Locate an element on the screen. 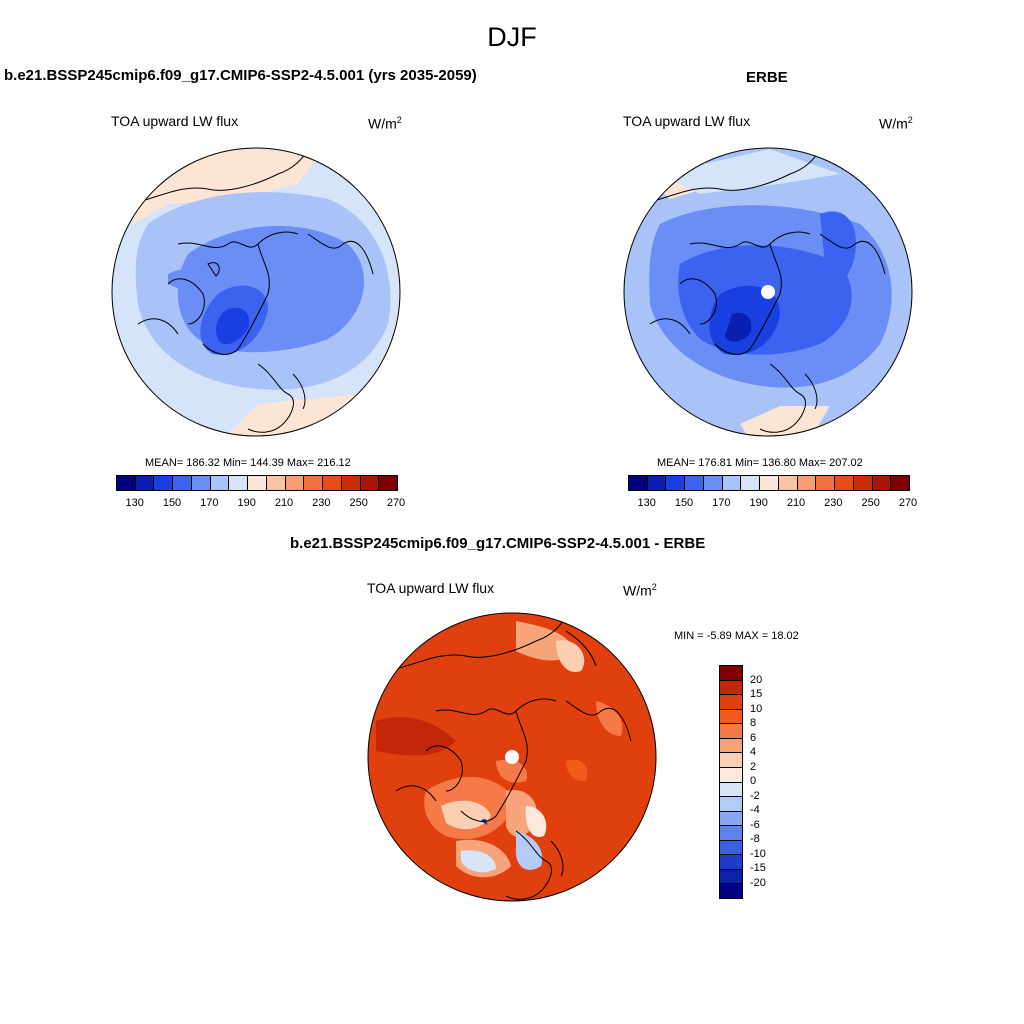  model-variable-label: TOA upward LW flux is located at coordinates (175, 121).